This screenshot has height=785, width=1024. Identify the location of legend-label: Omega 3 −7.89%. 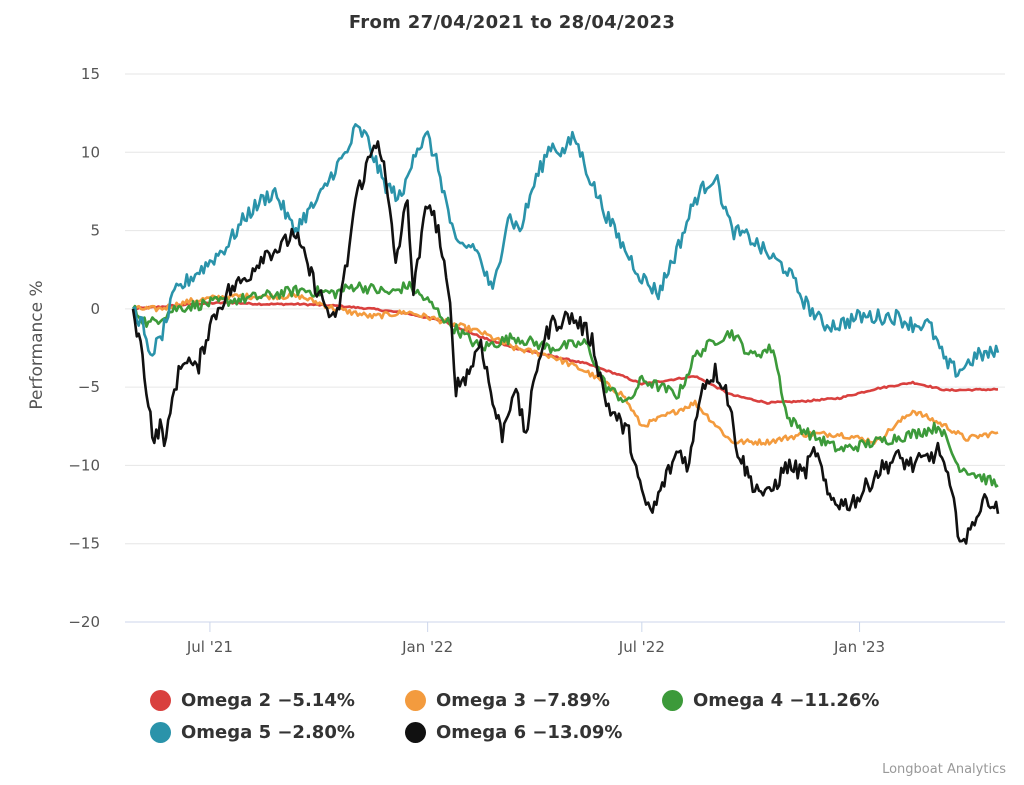
(523, 700).